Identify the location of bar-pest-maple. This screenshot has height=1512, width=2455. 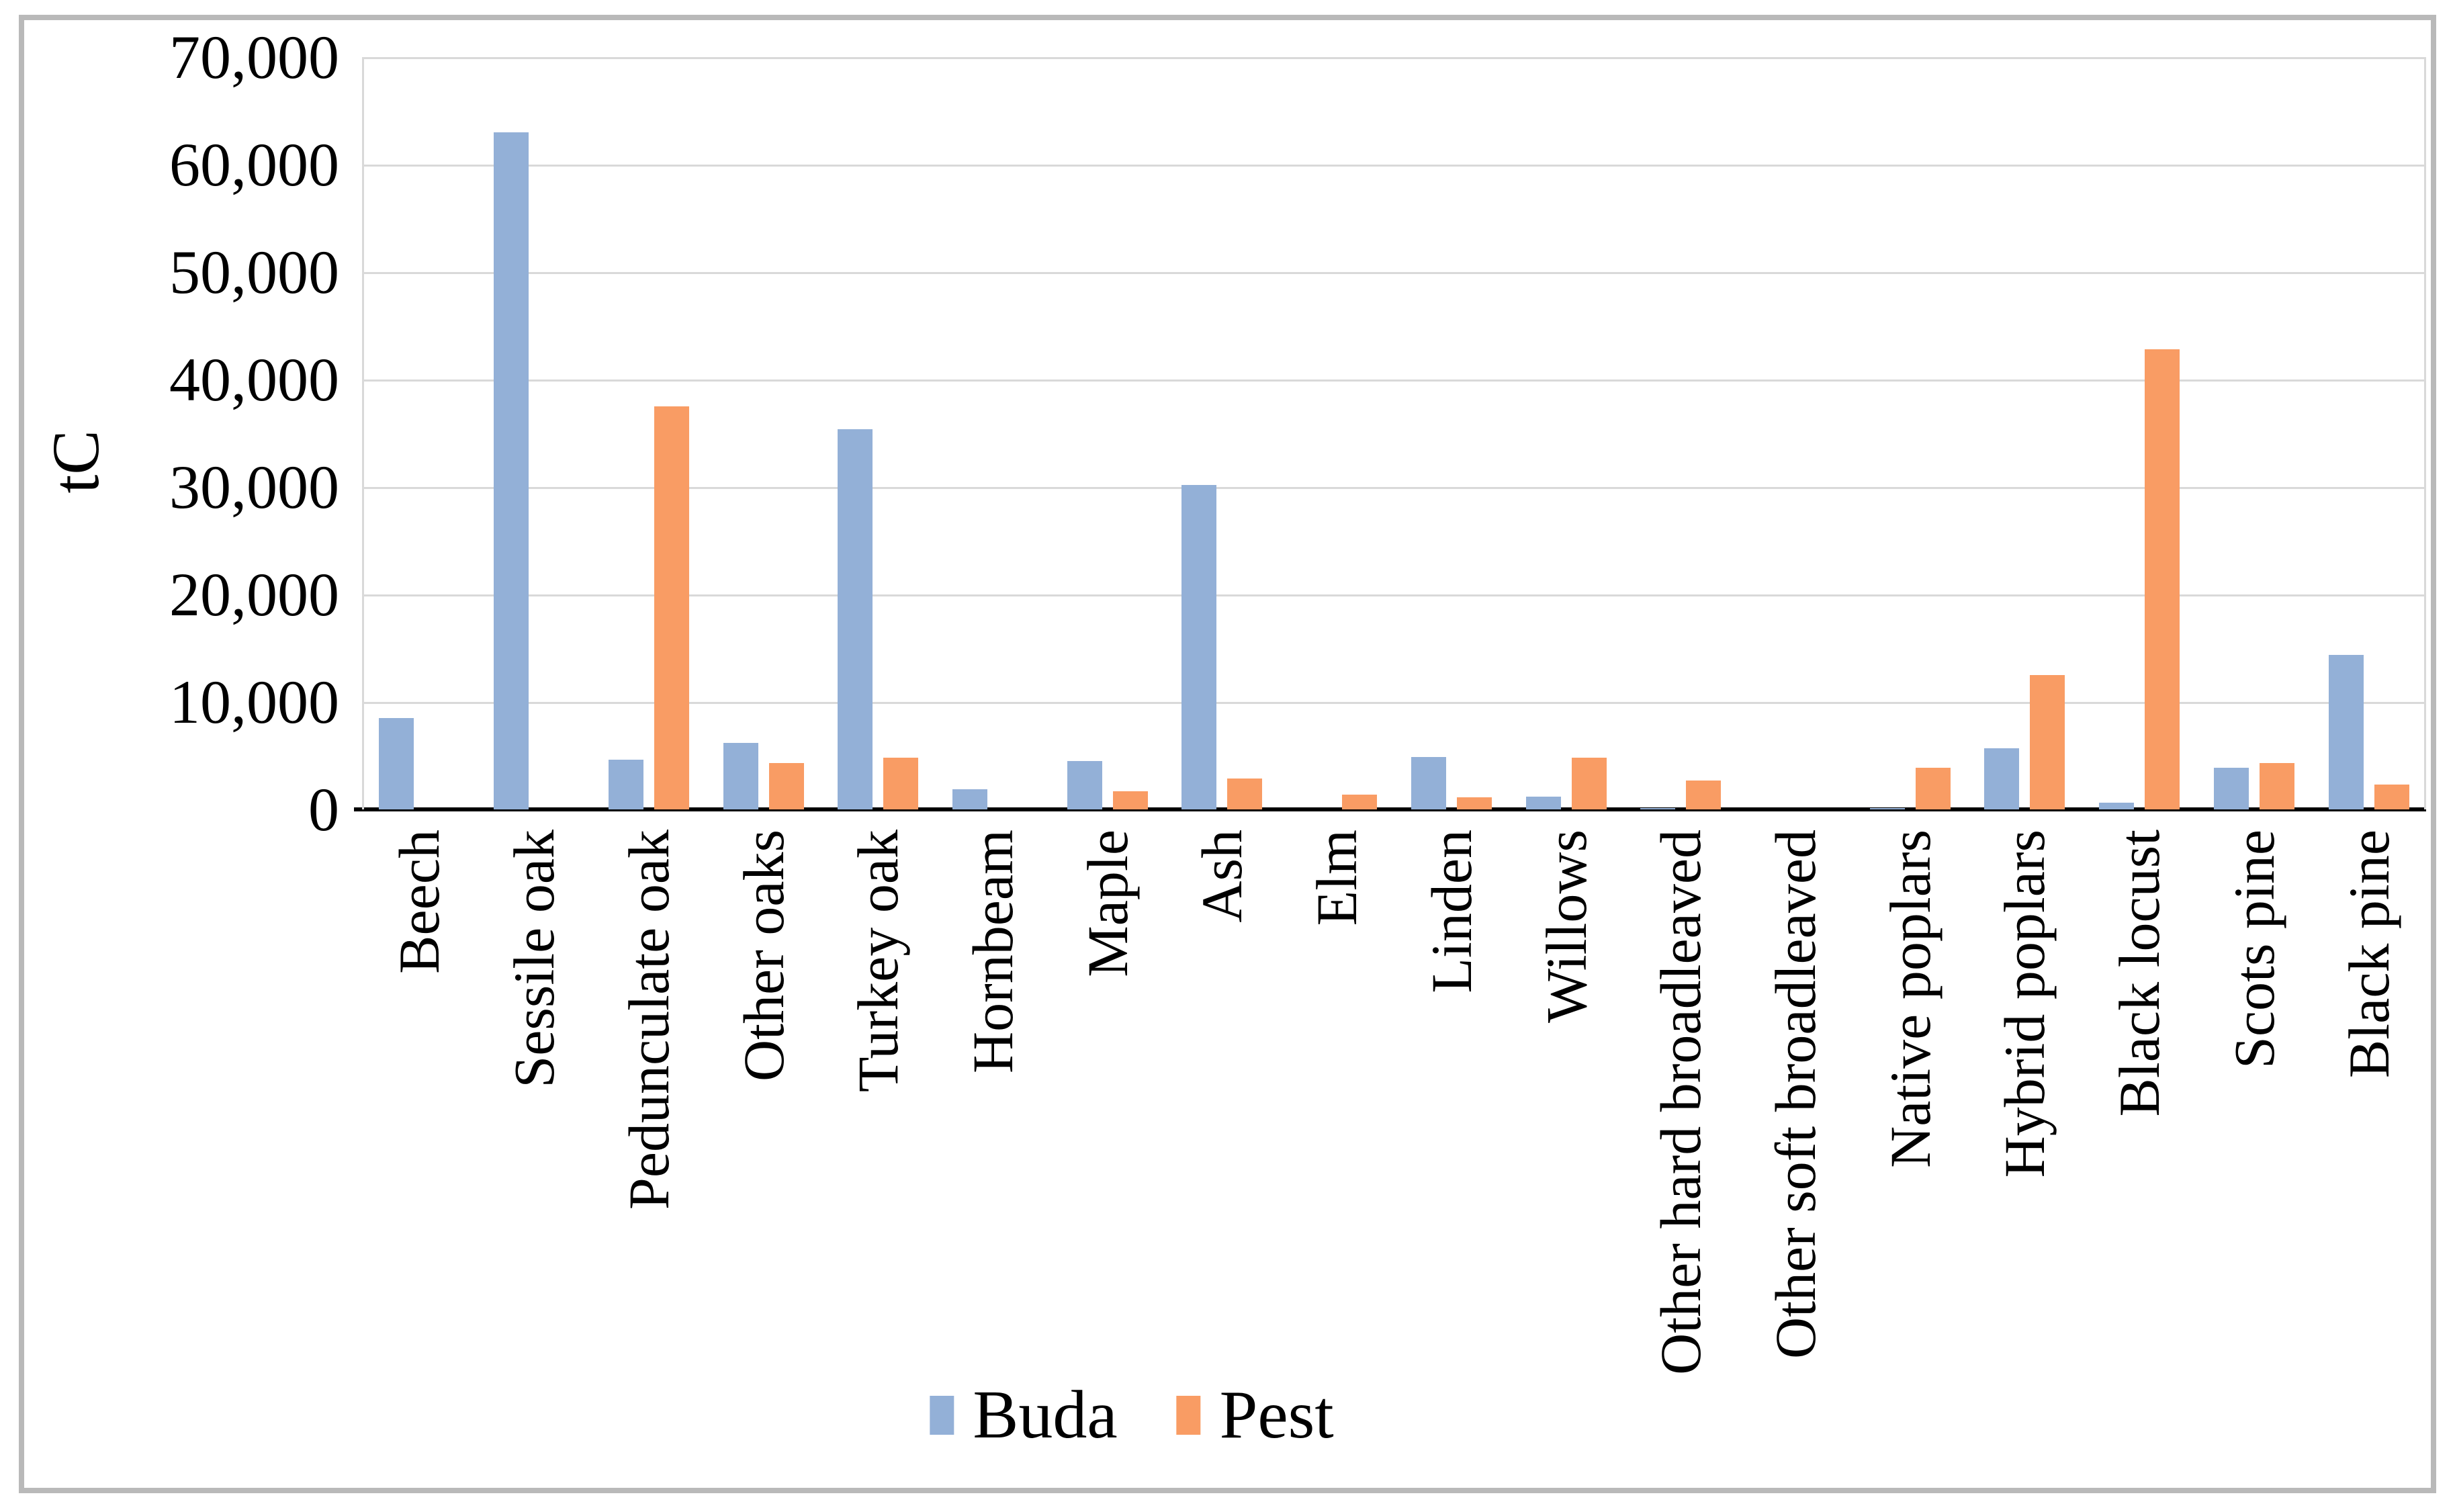
(1130, 800).